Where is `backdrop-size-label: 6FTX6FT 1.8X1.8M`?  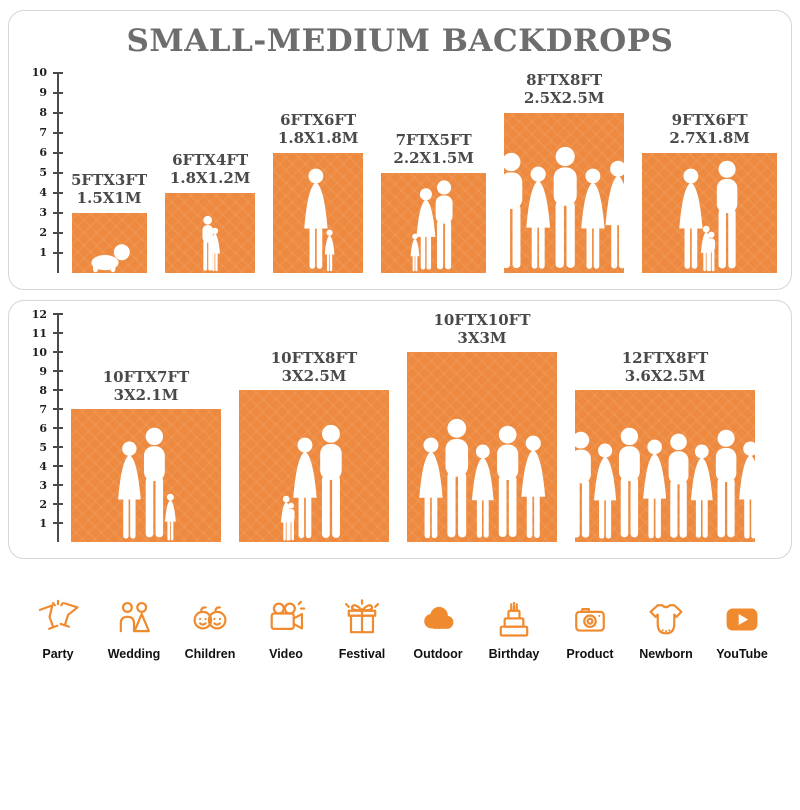 backdrop-size-label: 6FTX6FT 1.8X1.8M is located at coordinates (318, 129).